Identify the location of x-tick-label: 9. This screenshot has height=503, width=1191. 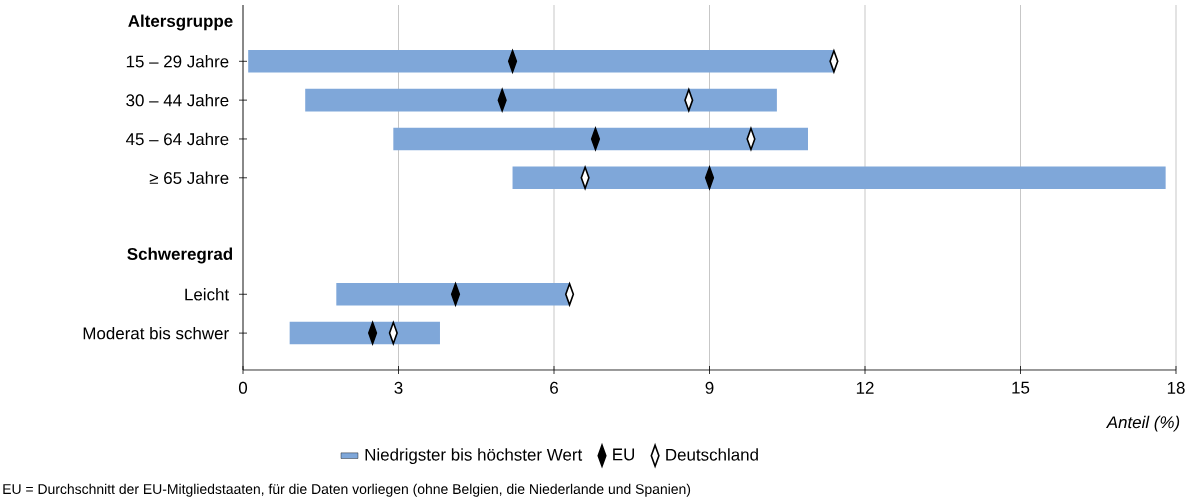
(709, 387).